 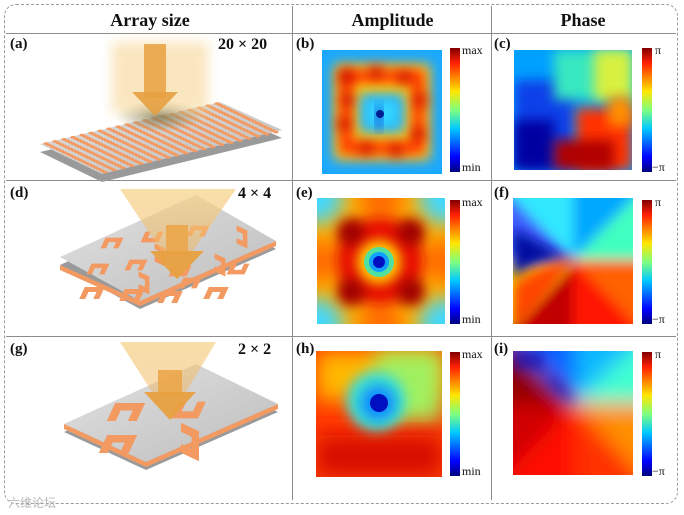 What do you see at coordinates (255, 349) in the screenshot?
I see `array-size-2x2: 2 × 2` at bounding box center [255, 349].